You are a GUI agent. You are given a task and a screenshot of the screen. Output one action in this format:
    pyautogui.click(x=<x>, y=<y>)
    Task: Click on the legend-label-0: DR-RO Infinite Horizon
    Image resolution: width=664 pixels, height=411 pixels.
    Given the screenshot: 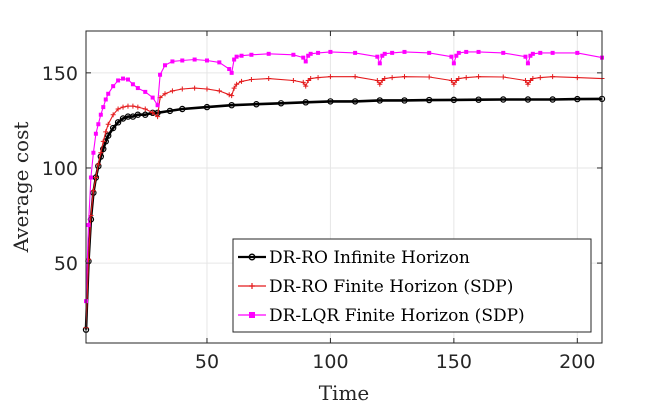 What is the action you would take?
    pyautogui.click(x=369, y=258)
    